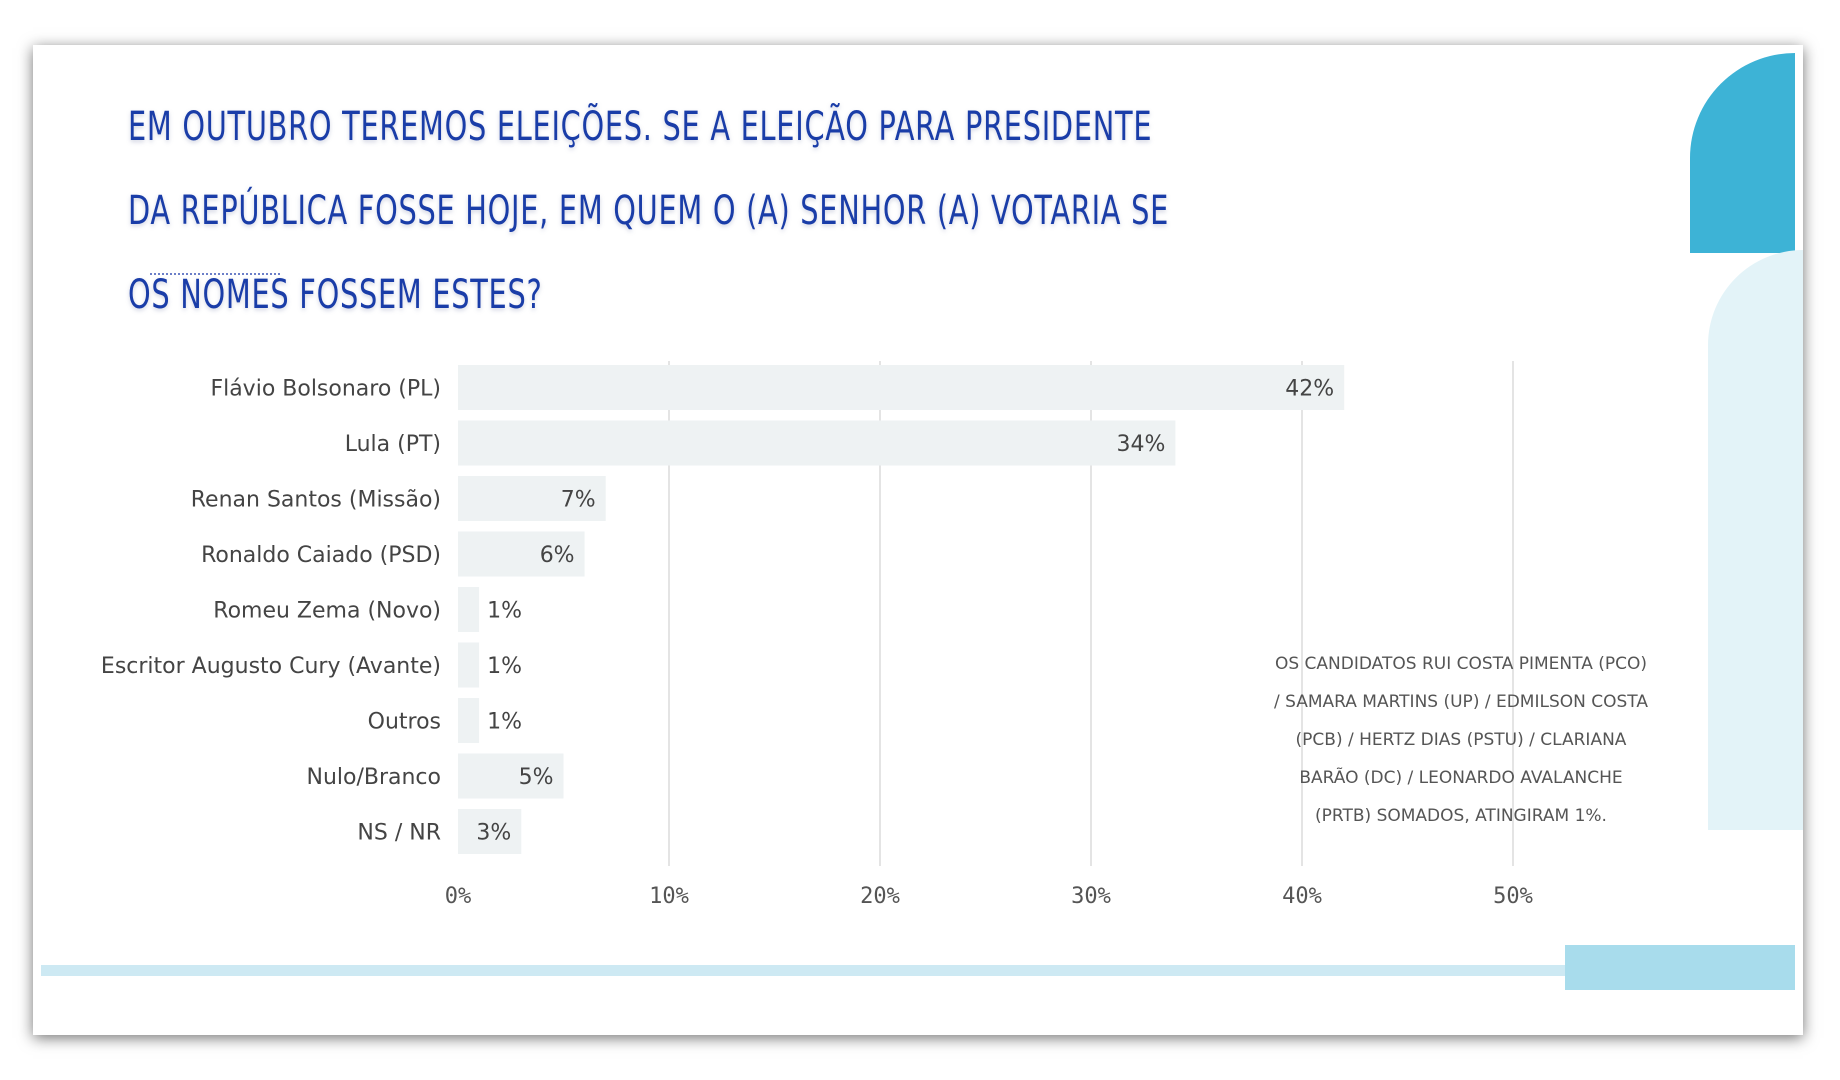  I want to click on category-label: Ronaldo Caiado (PSD), so click(321, 555).